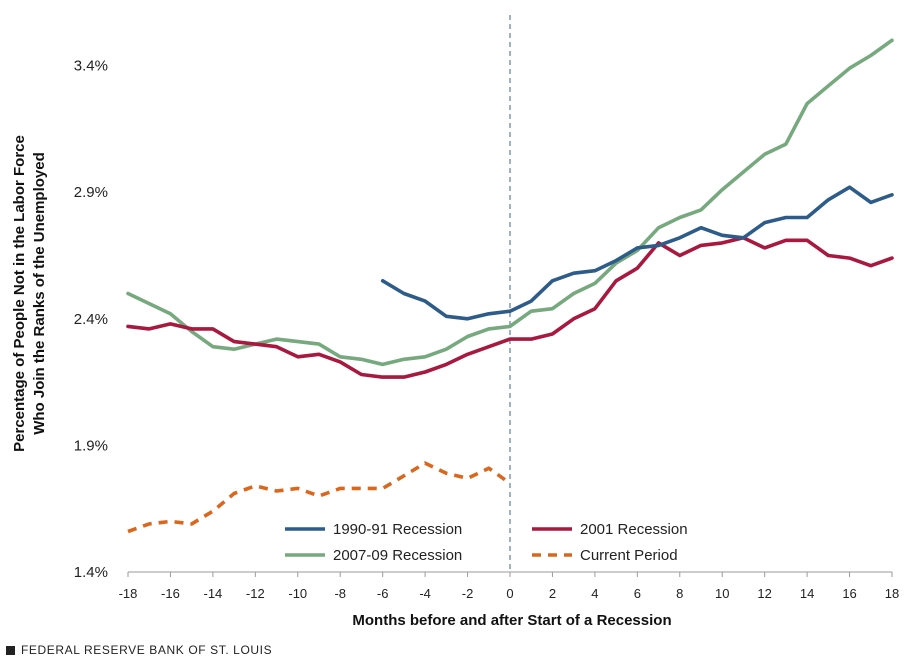 Image resolution: width=910 pixels, height=661 pixels. Describe the element at coordinates (255, 593) in the screenshot. I see `x-tick-label: -12` at that location.